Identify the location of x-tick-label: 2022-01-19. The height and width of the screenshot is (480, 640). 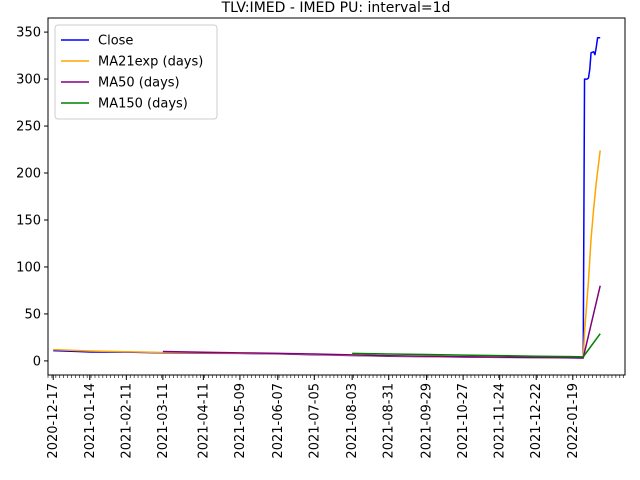
(573, 421).